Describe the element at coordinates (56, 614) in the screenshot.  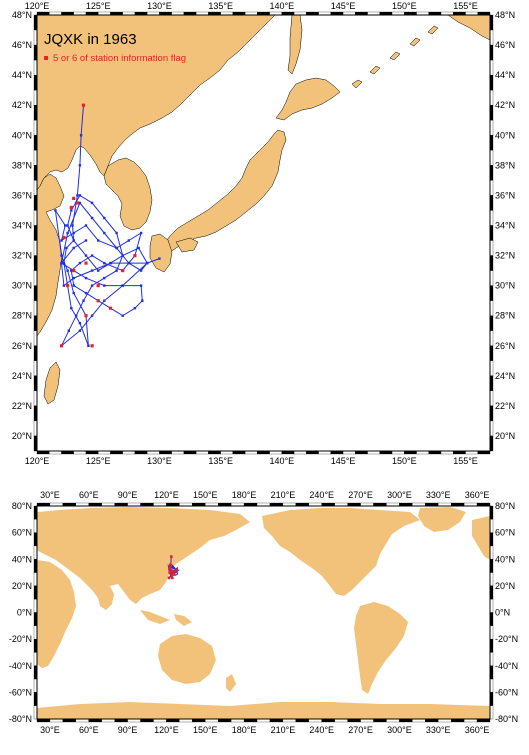
I see `africa` at that location.